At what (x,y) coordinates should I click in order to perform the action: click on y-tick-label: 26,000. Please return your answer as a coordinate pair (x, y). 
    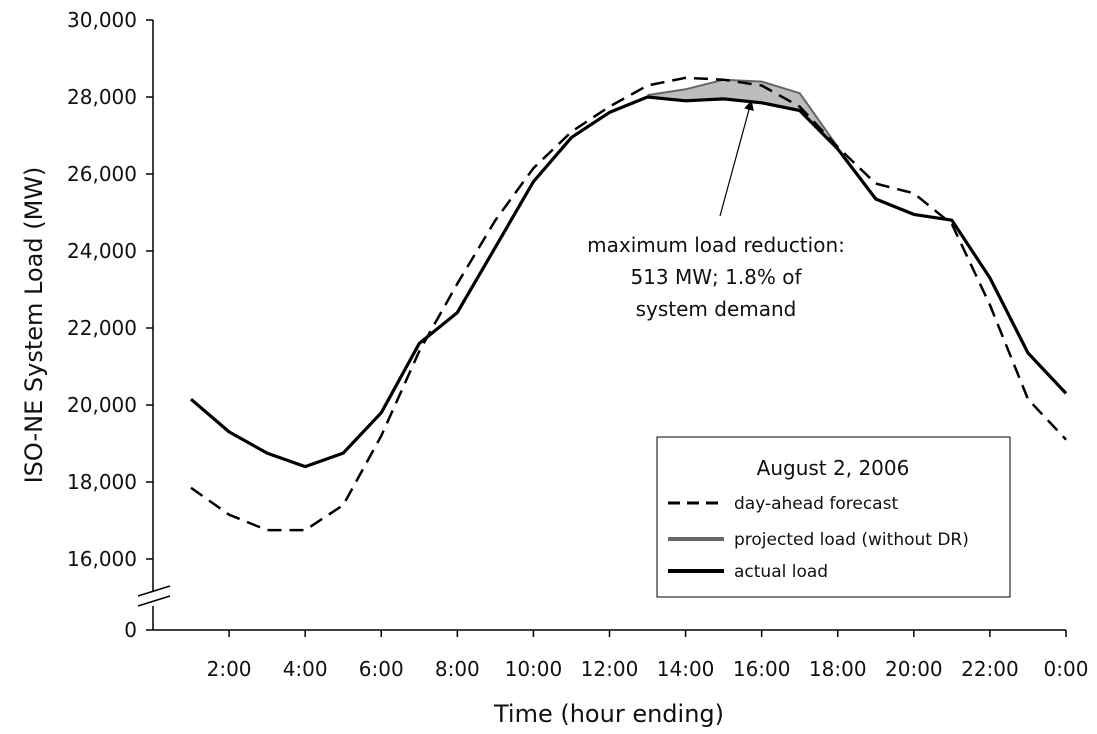
    Looking at the image, I should click on (102, 174).